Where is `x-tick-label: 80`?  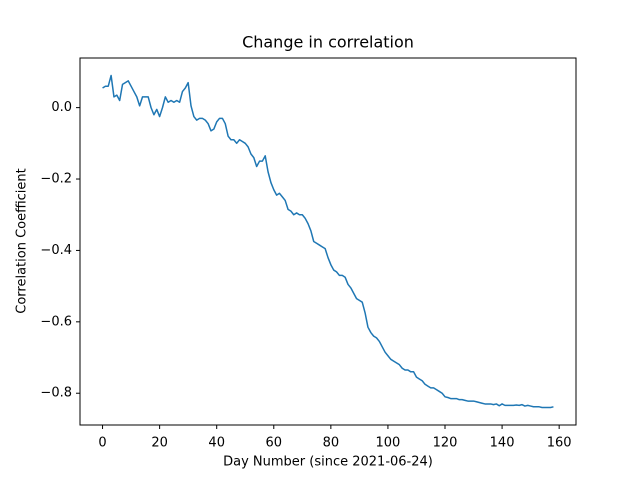
x-tick-label: 80 is located at coordinates (331, 443).